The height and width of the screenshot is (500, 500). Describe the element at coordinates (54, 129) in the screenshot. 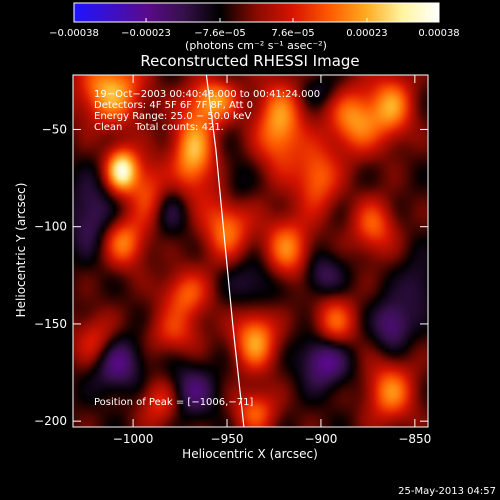

I see `y-tick-label: −50` at that location.